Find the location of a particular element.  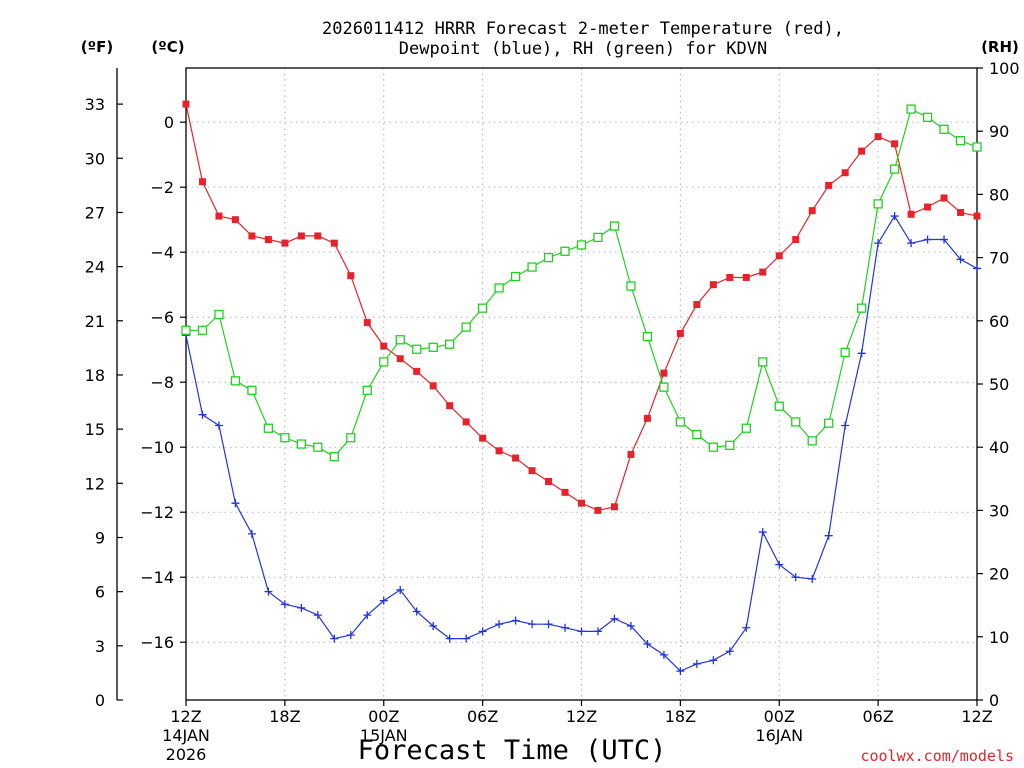

rh-tick-label: 60 is located at coordinates (999, 321).